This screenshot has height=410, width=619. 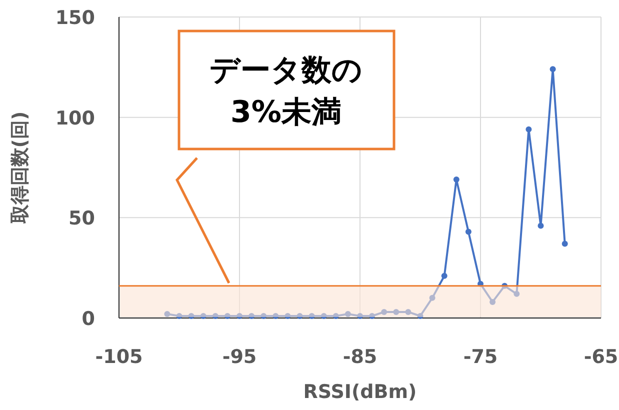 What do you see at coordinates (239, 357) in the screenshot?
I see `x-tick-label: -95` at bounding box center [239, 357].